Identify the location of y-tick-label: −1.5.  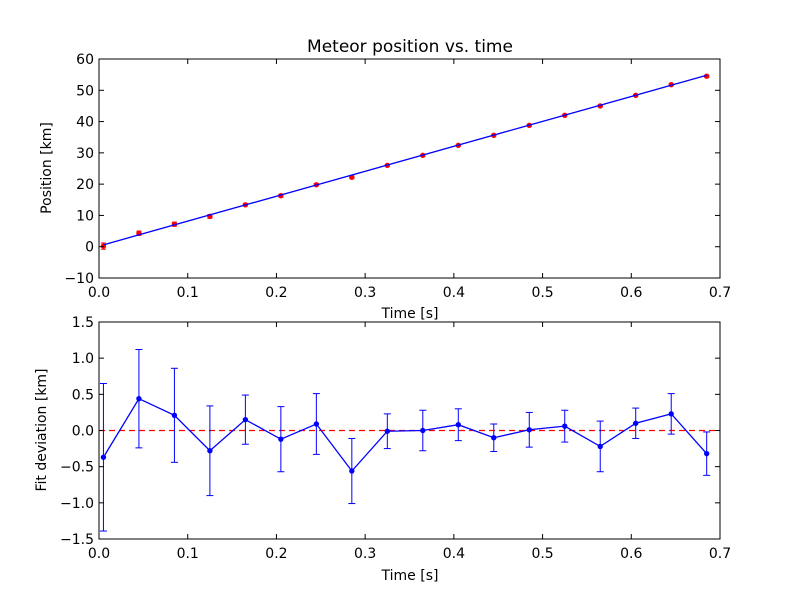
(77, 540).